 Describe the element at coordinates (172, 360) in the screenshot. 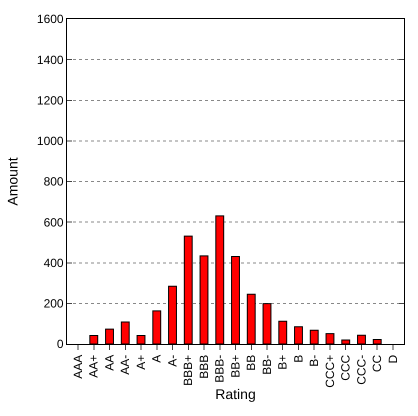

I see `x-tick-label: A-` at that location.